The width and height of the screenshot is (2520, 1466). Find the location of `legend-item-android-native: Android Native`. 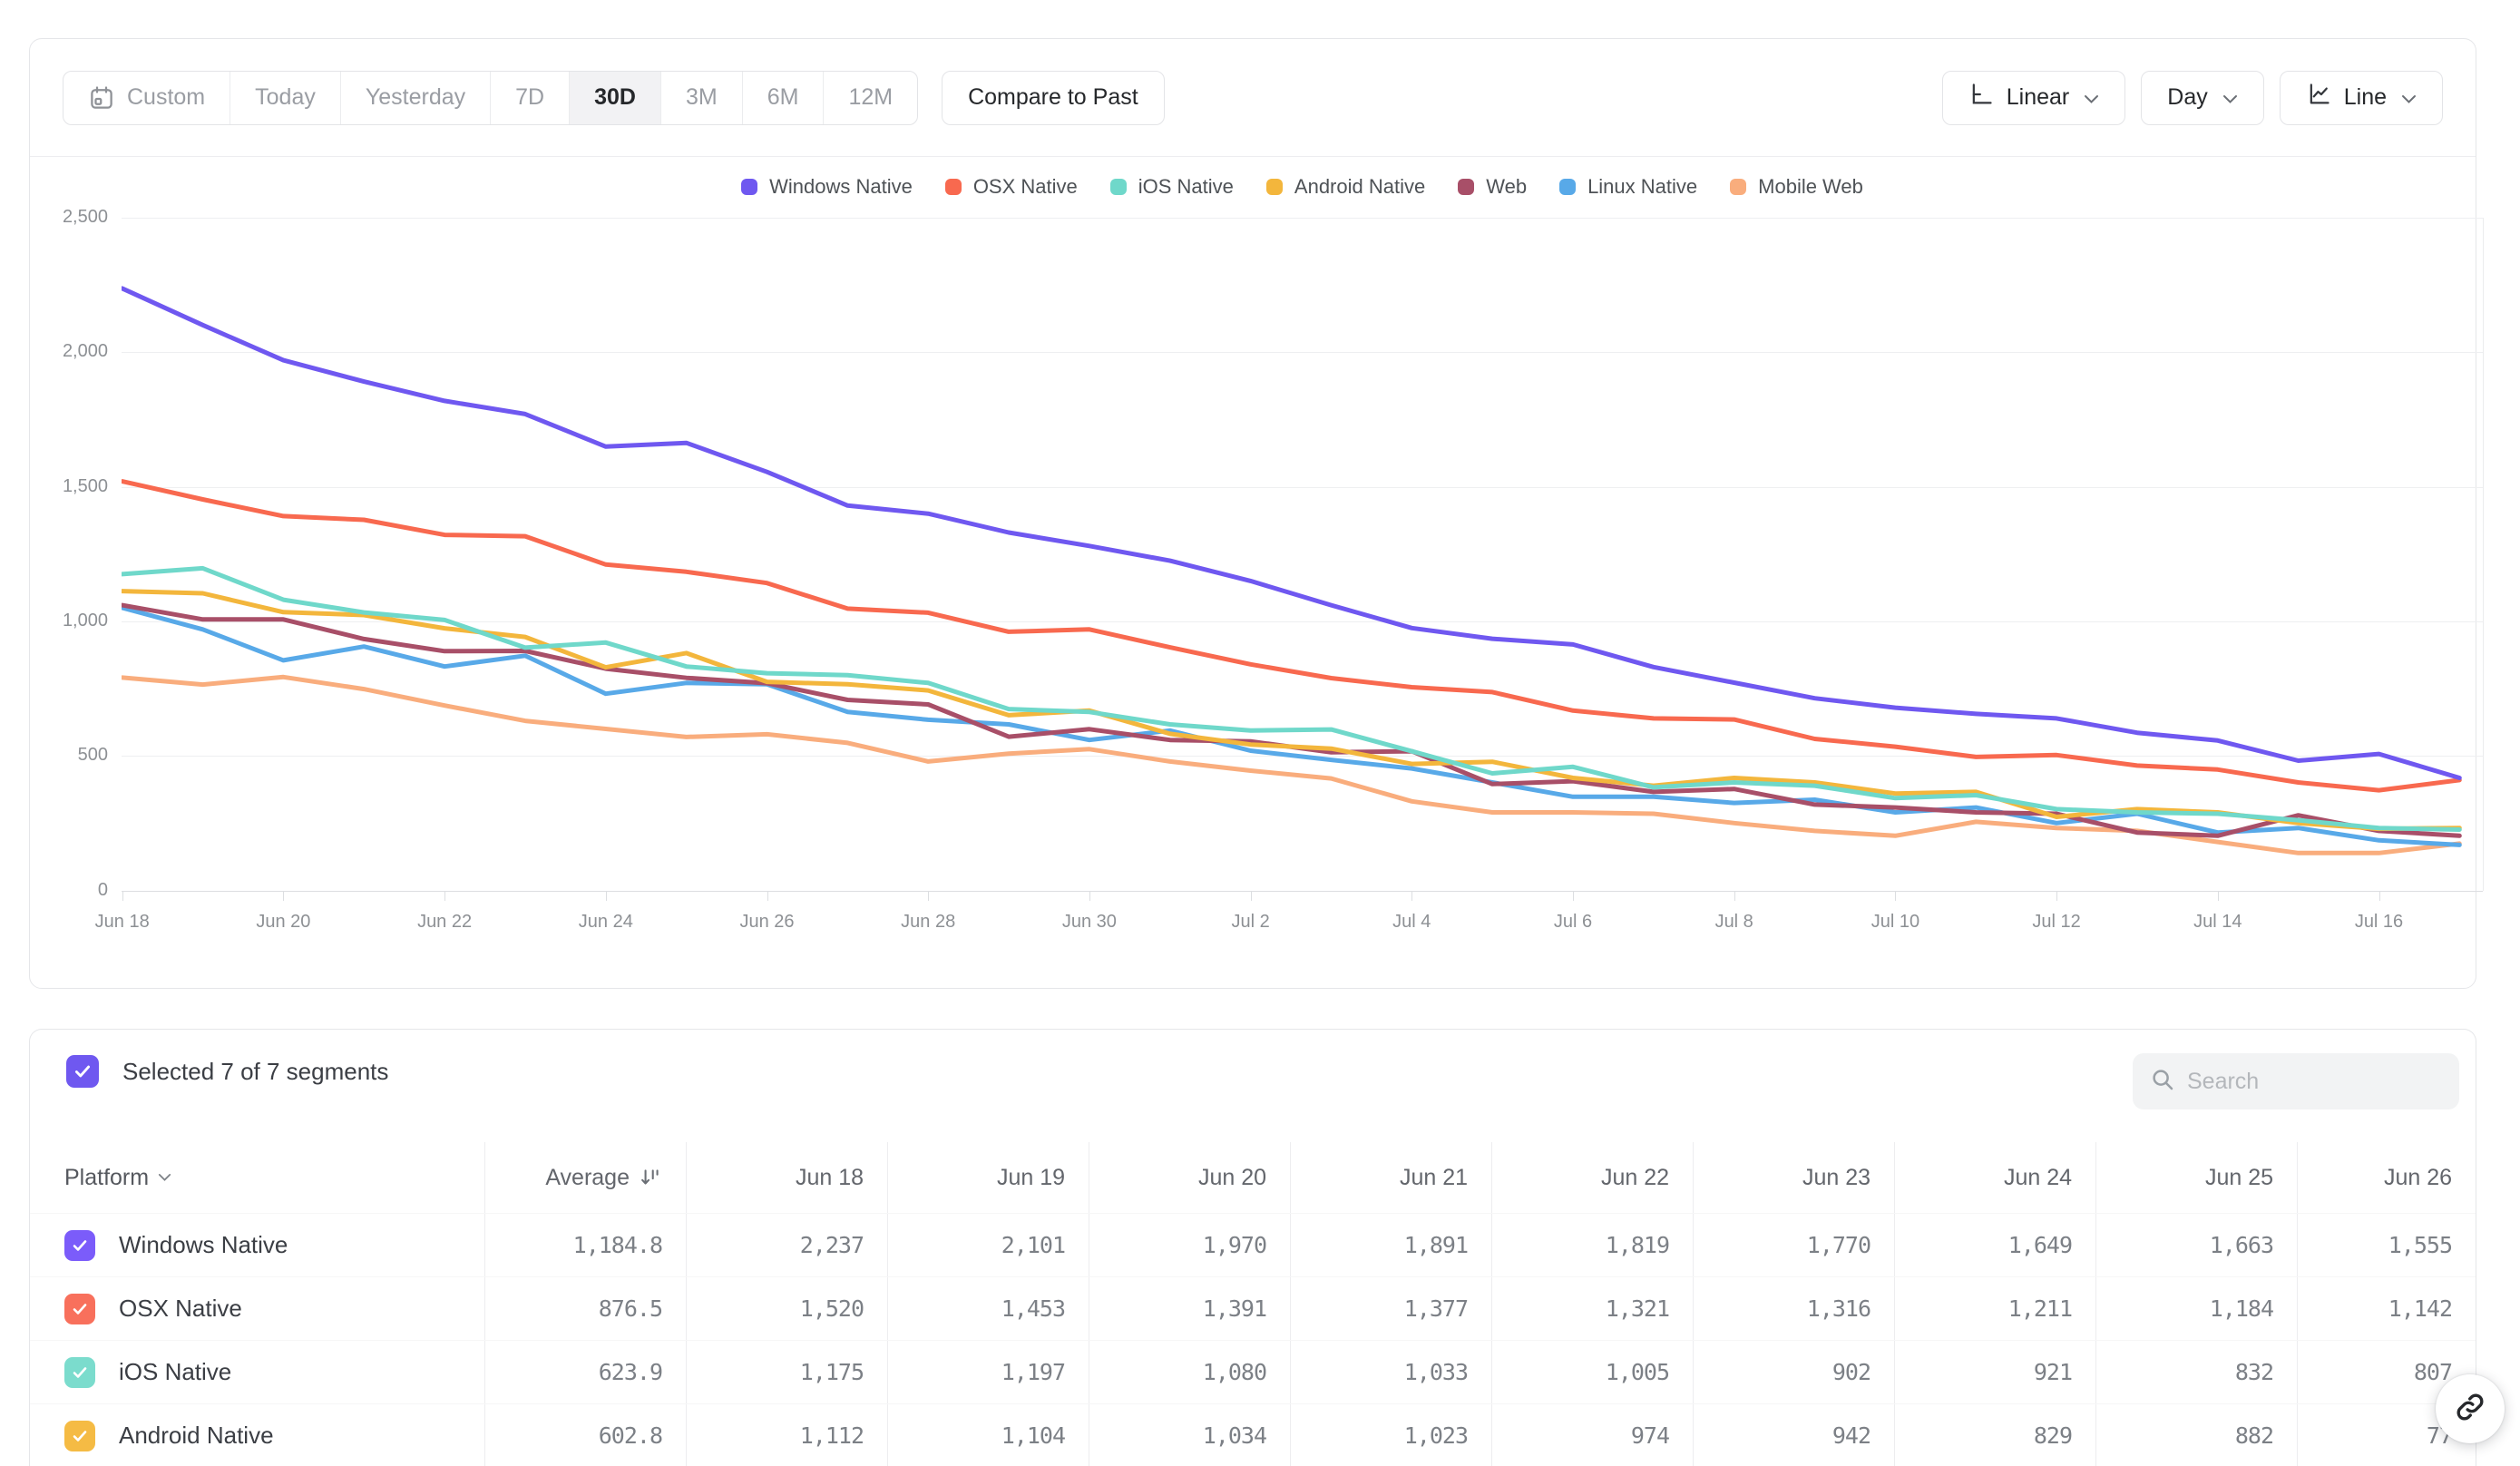

legend-item-android-native: Android Native is located at coordinates (1345, 187).